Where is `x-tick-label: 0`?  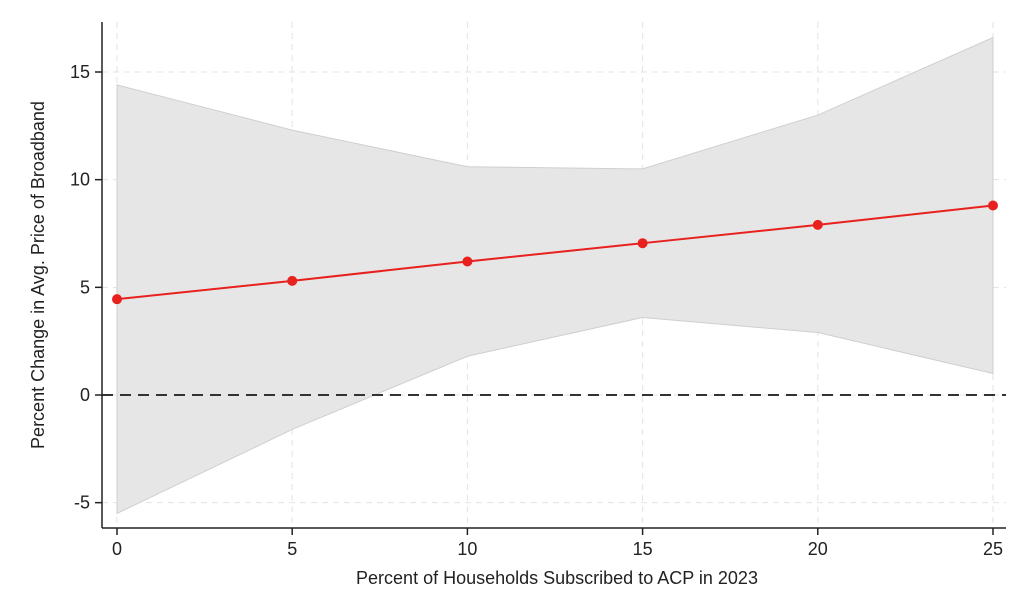
x-tick-label: 0 is located at coordinates (117, 549).